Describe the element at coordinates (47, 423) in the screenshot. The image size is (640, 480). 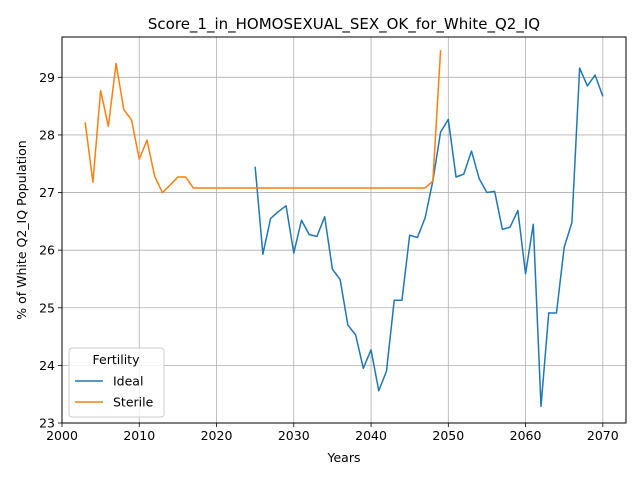
I see `y-tick-label: 23` at that location.